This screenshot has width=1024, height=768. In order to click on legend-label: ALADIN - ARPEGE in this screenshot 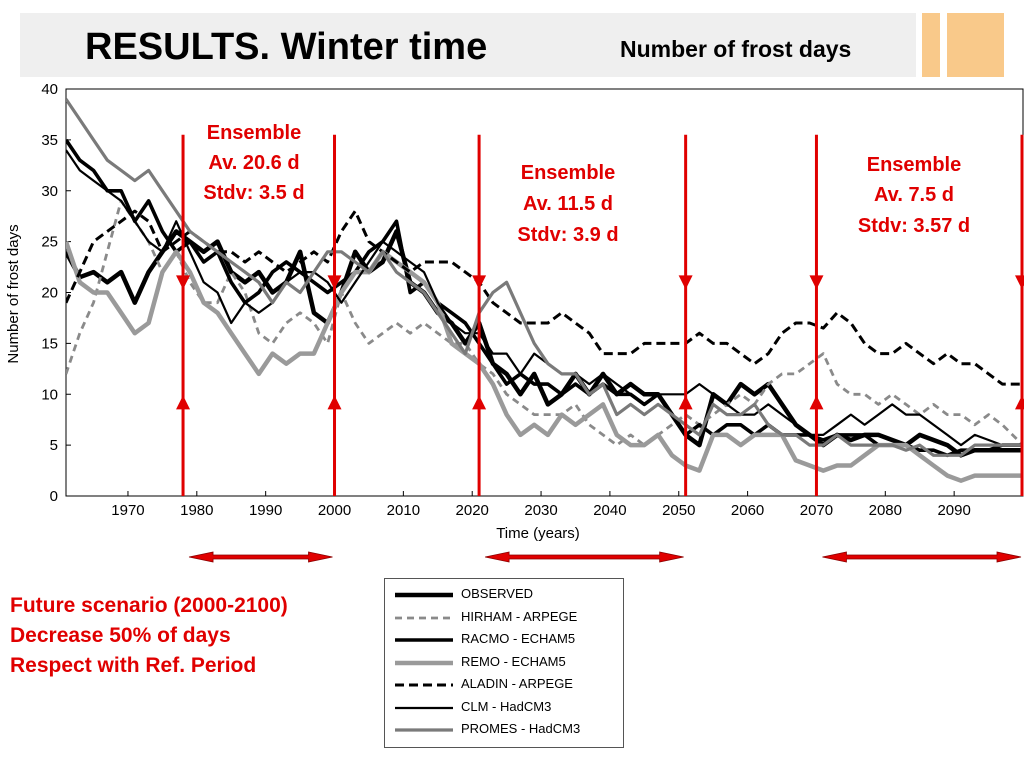, I will do `click(517, 683)`.